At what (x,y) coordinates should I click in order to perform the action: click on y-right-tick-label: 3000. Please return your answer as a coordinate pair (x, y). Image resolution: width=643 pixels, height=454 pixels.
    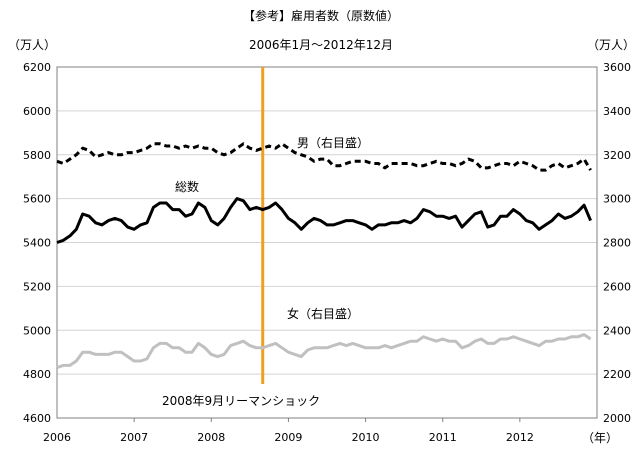
    Looking at the image, I should click on (617, 199).